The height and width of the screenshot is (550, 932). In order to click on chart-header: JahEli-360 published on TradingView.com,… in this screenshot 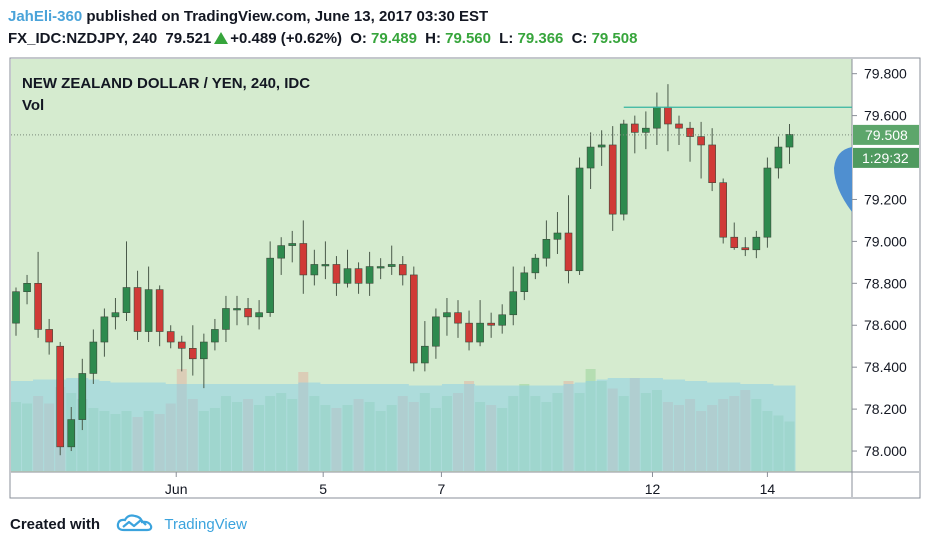, I will do `click(468, 28)`.